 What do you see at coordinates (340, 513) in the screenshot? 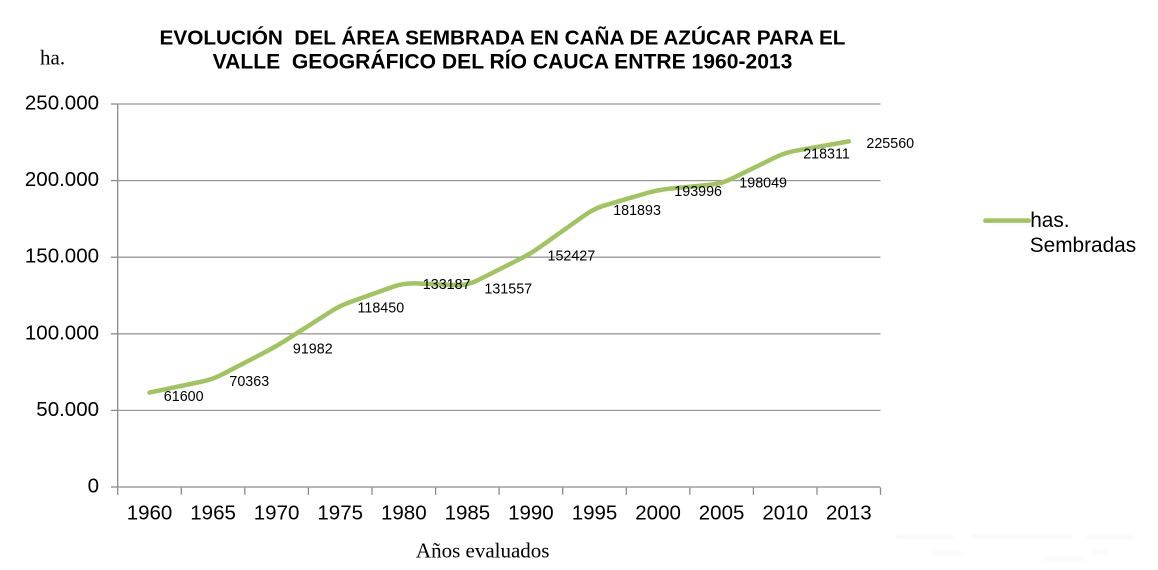
I see `svg-text: 1975` at bounding box center [340, 513].